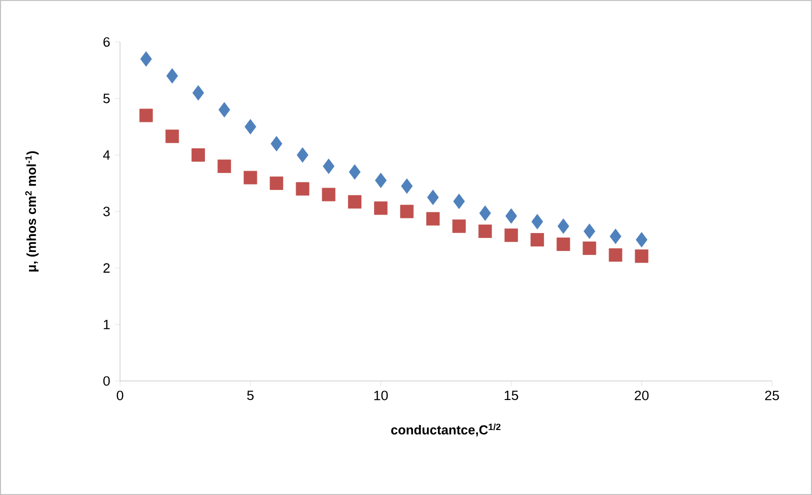 This screenshot has width=812, height=495. Describe the element at coordinates (106, 268) in the screenshot. I see `y-tick-label: 2` at that location.